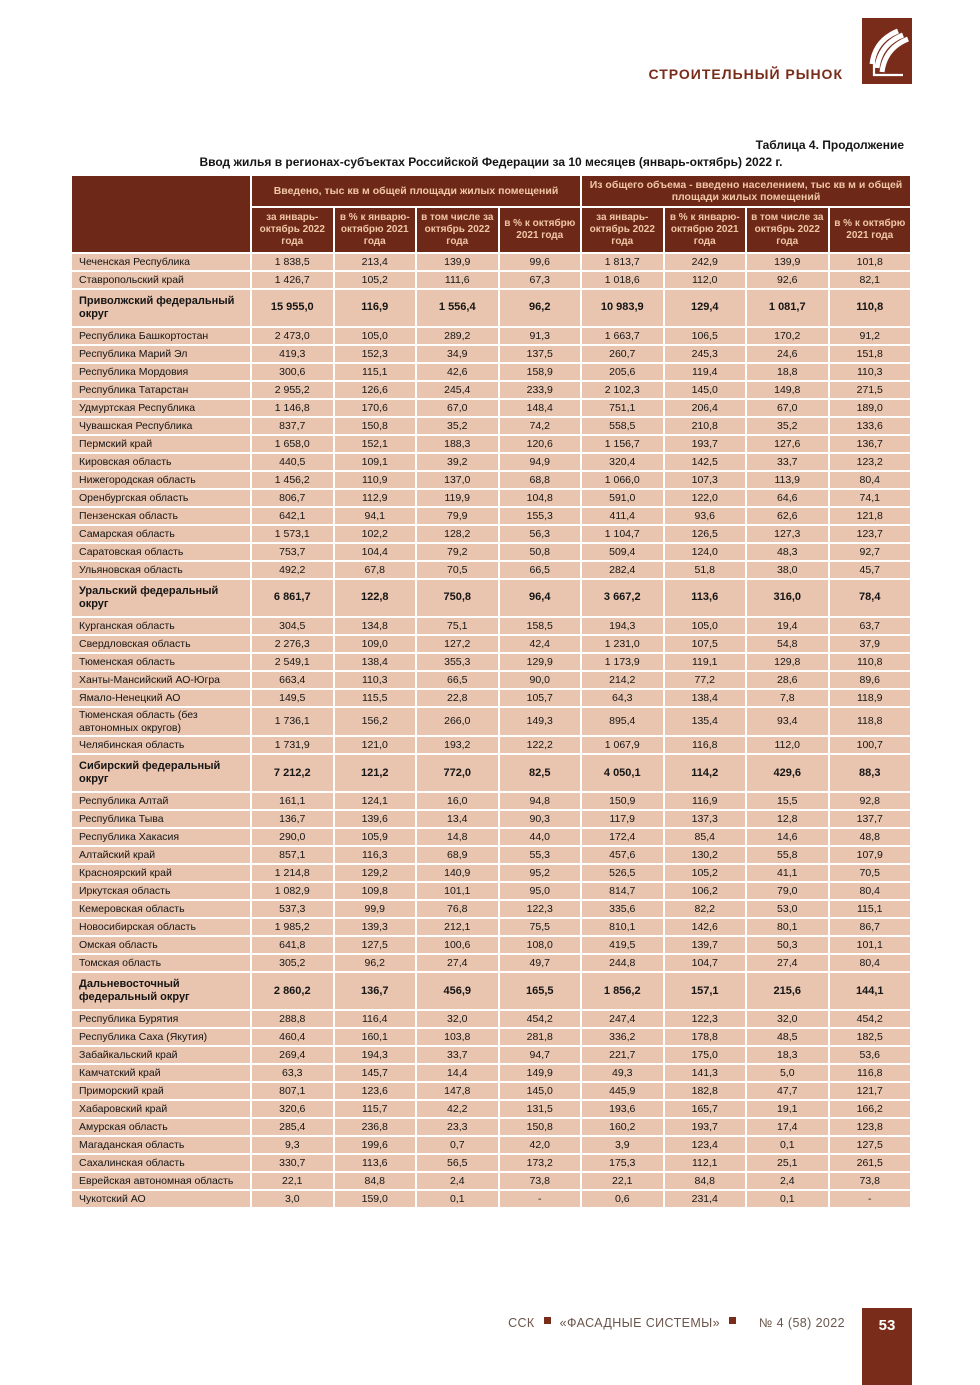  What do you see at coordinates (457, 552) in the screenshot?
I see `value-cell: 79,2` at bounding box center [457, 552].